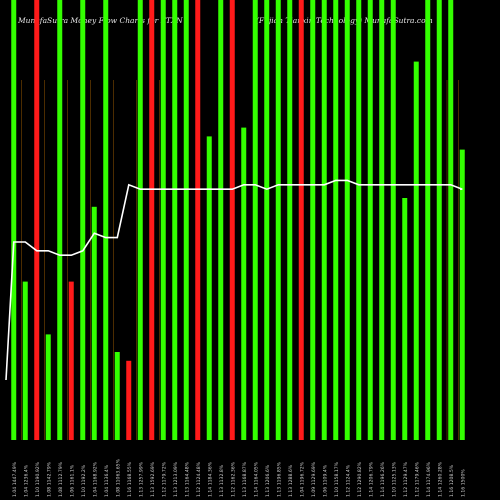 The height and width of the screenshot is (500, 500). What do you see at coordinates (95, 479) in the screenshot?
I see `x-tick-label: 1.04 1168.92%` at bounding box center [95, 479].